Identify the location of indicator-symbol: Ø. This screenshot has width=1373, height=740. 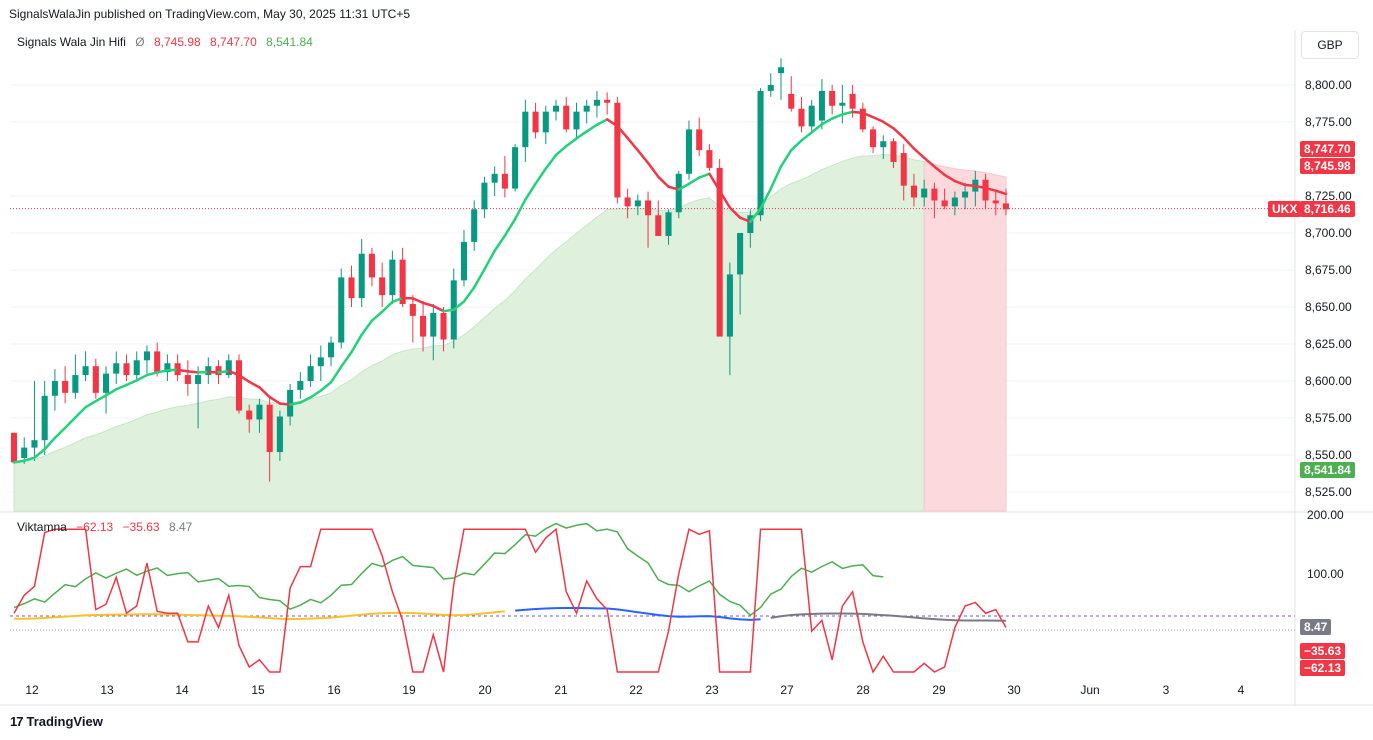
(140, 42).